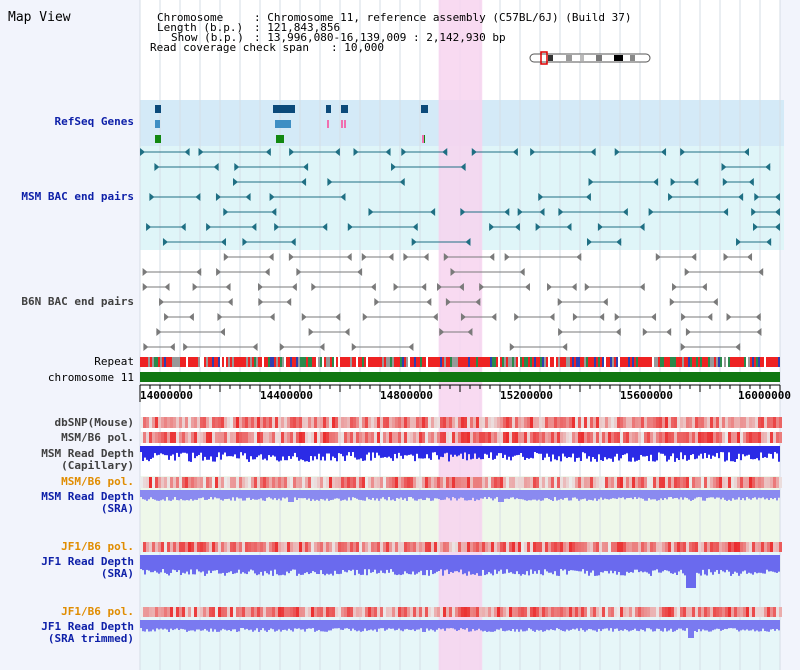  Describe the element at coordinates (77, 196) in the screenshot. I see `msm-bac-end-pairs-label: MSM BAC end pairs` at that location.